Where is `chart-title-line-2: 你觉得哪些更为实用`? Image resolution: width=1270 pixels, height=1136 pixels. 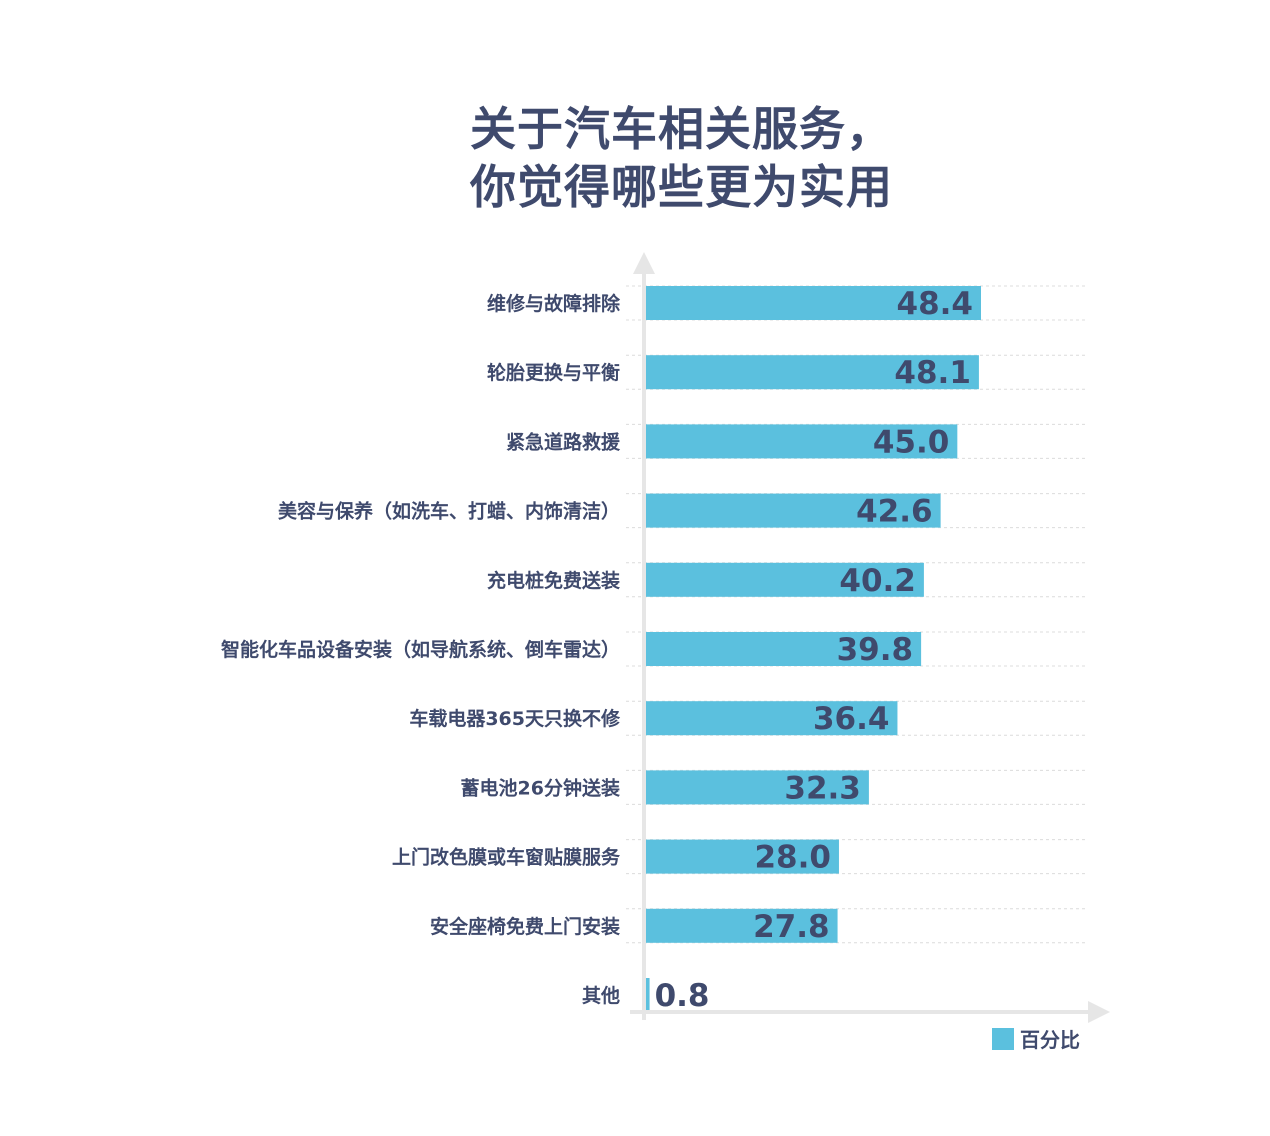
chart-title-line-2: 你觉得哪些更为实用 is located at coordinates (681, 187).